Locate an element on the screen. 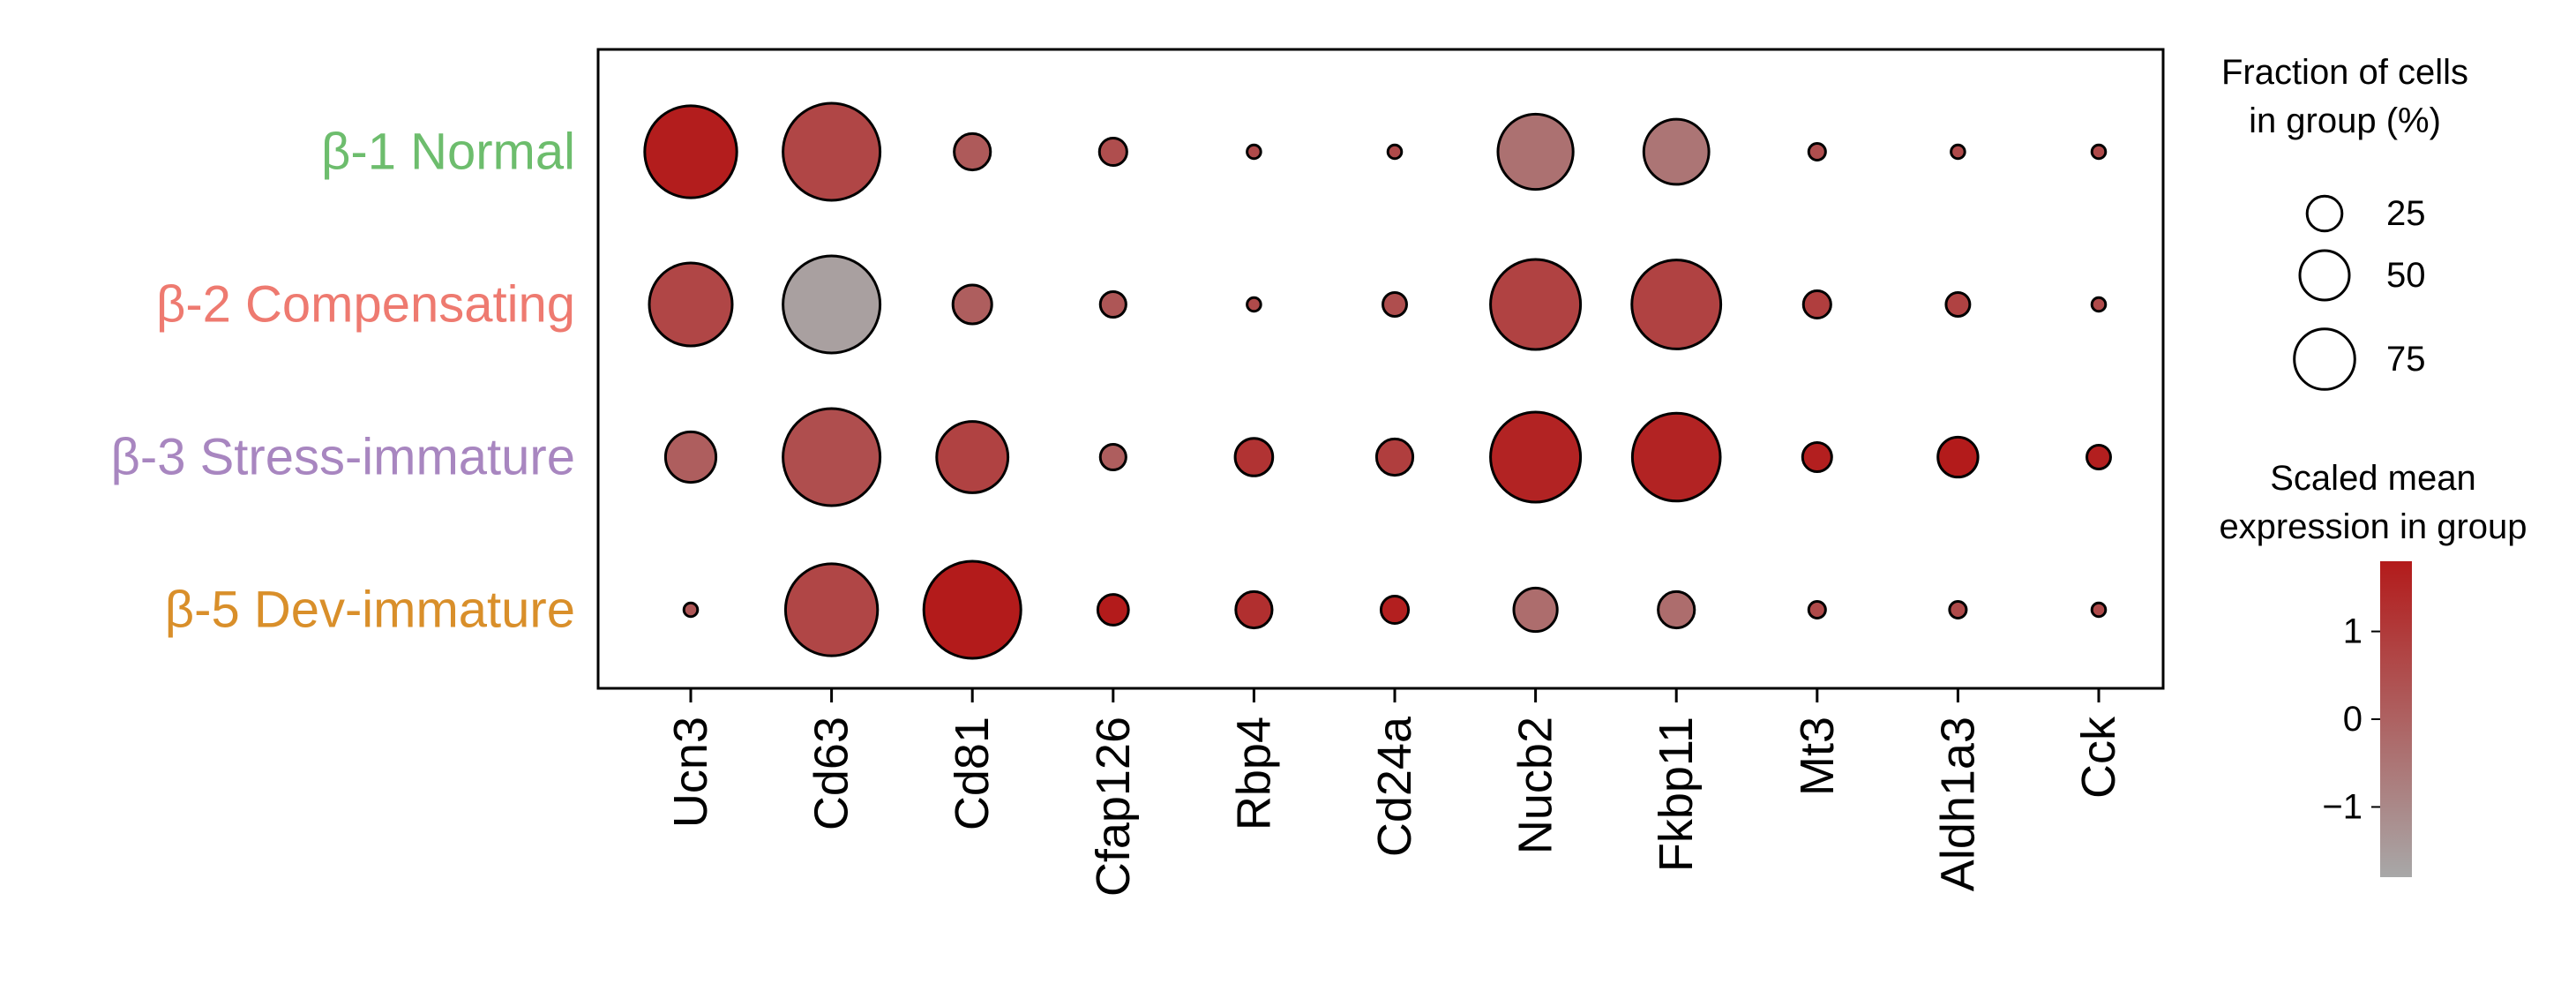  color-bar-tick-label-1: 0 is located at coordinates (2353, 719).